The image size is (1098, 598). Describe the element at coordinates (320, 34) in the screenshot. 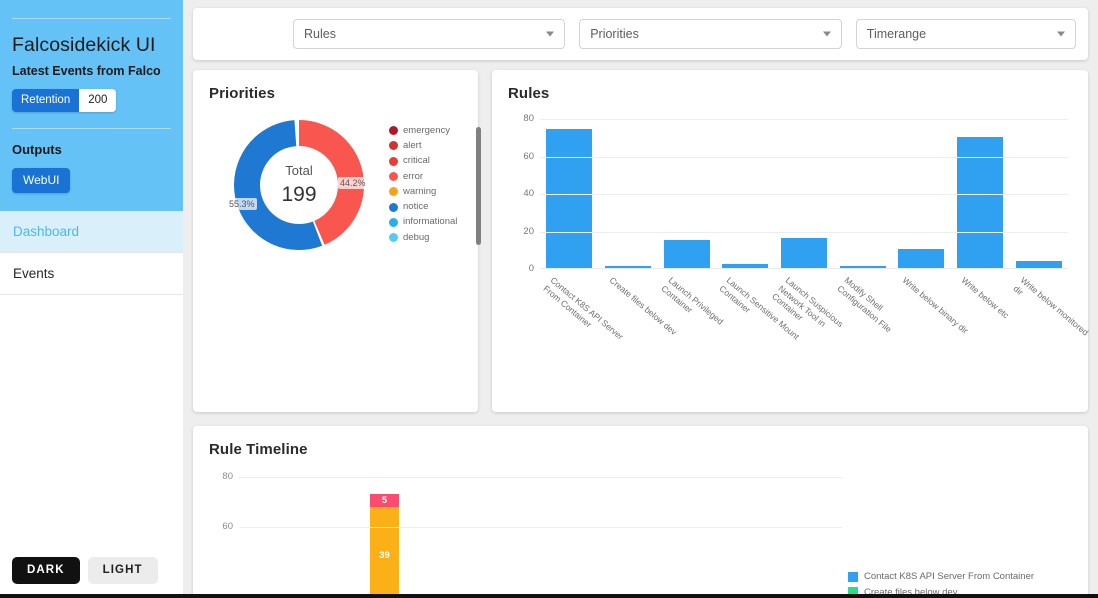

I see `rules-filter-value: Rules` at that location.